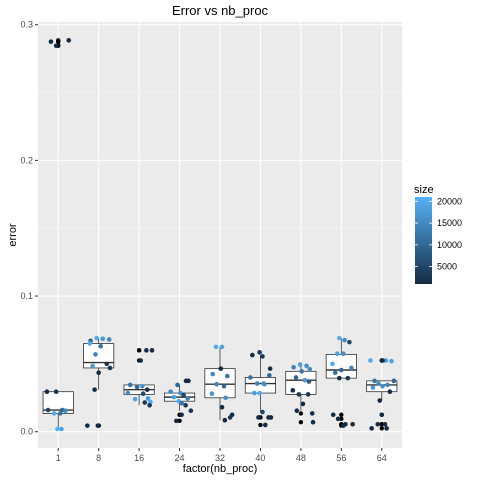 Image resolution: width=480 pixels, height=480 pixels. I want to click on size-legend: size 5000 10000 15000 20000, so click(438, 234).